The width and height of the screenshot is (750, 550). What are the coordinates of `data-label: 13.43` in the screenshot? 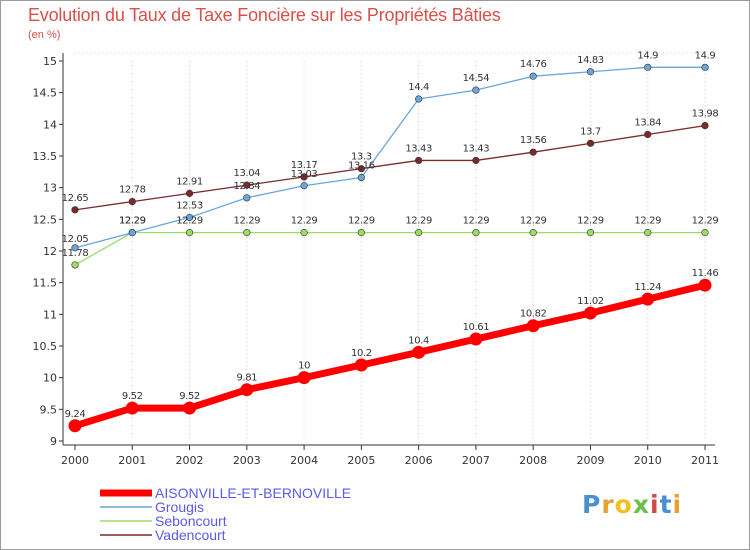 It's located at (418, 148).